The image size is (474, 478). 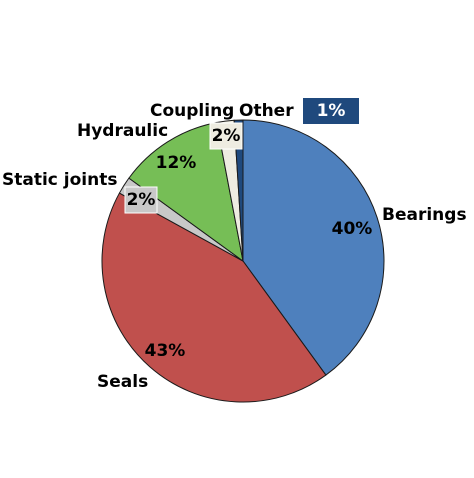 I want to click on value-text-hydraulic: 12%, so click(x=176, y=163).